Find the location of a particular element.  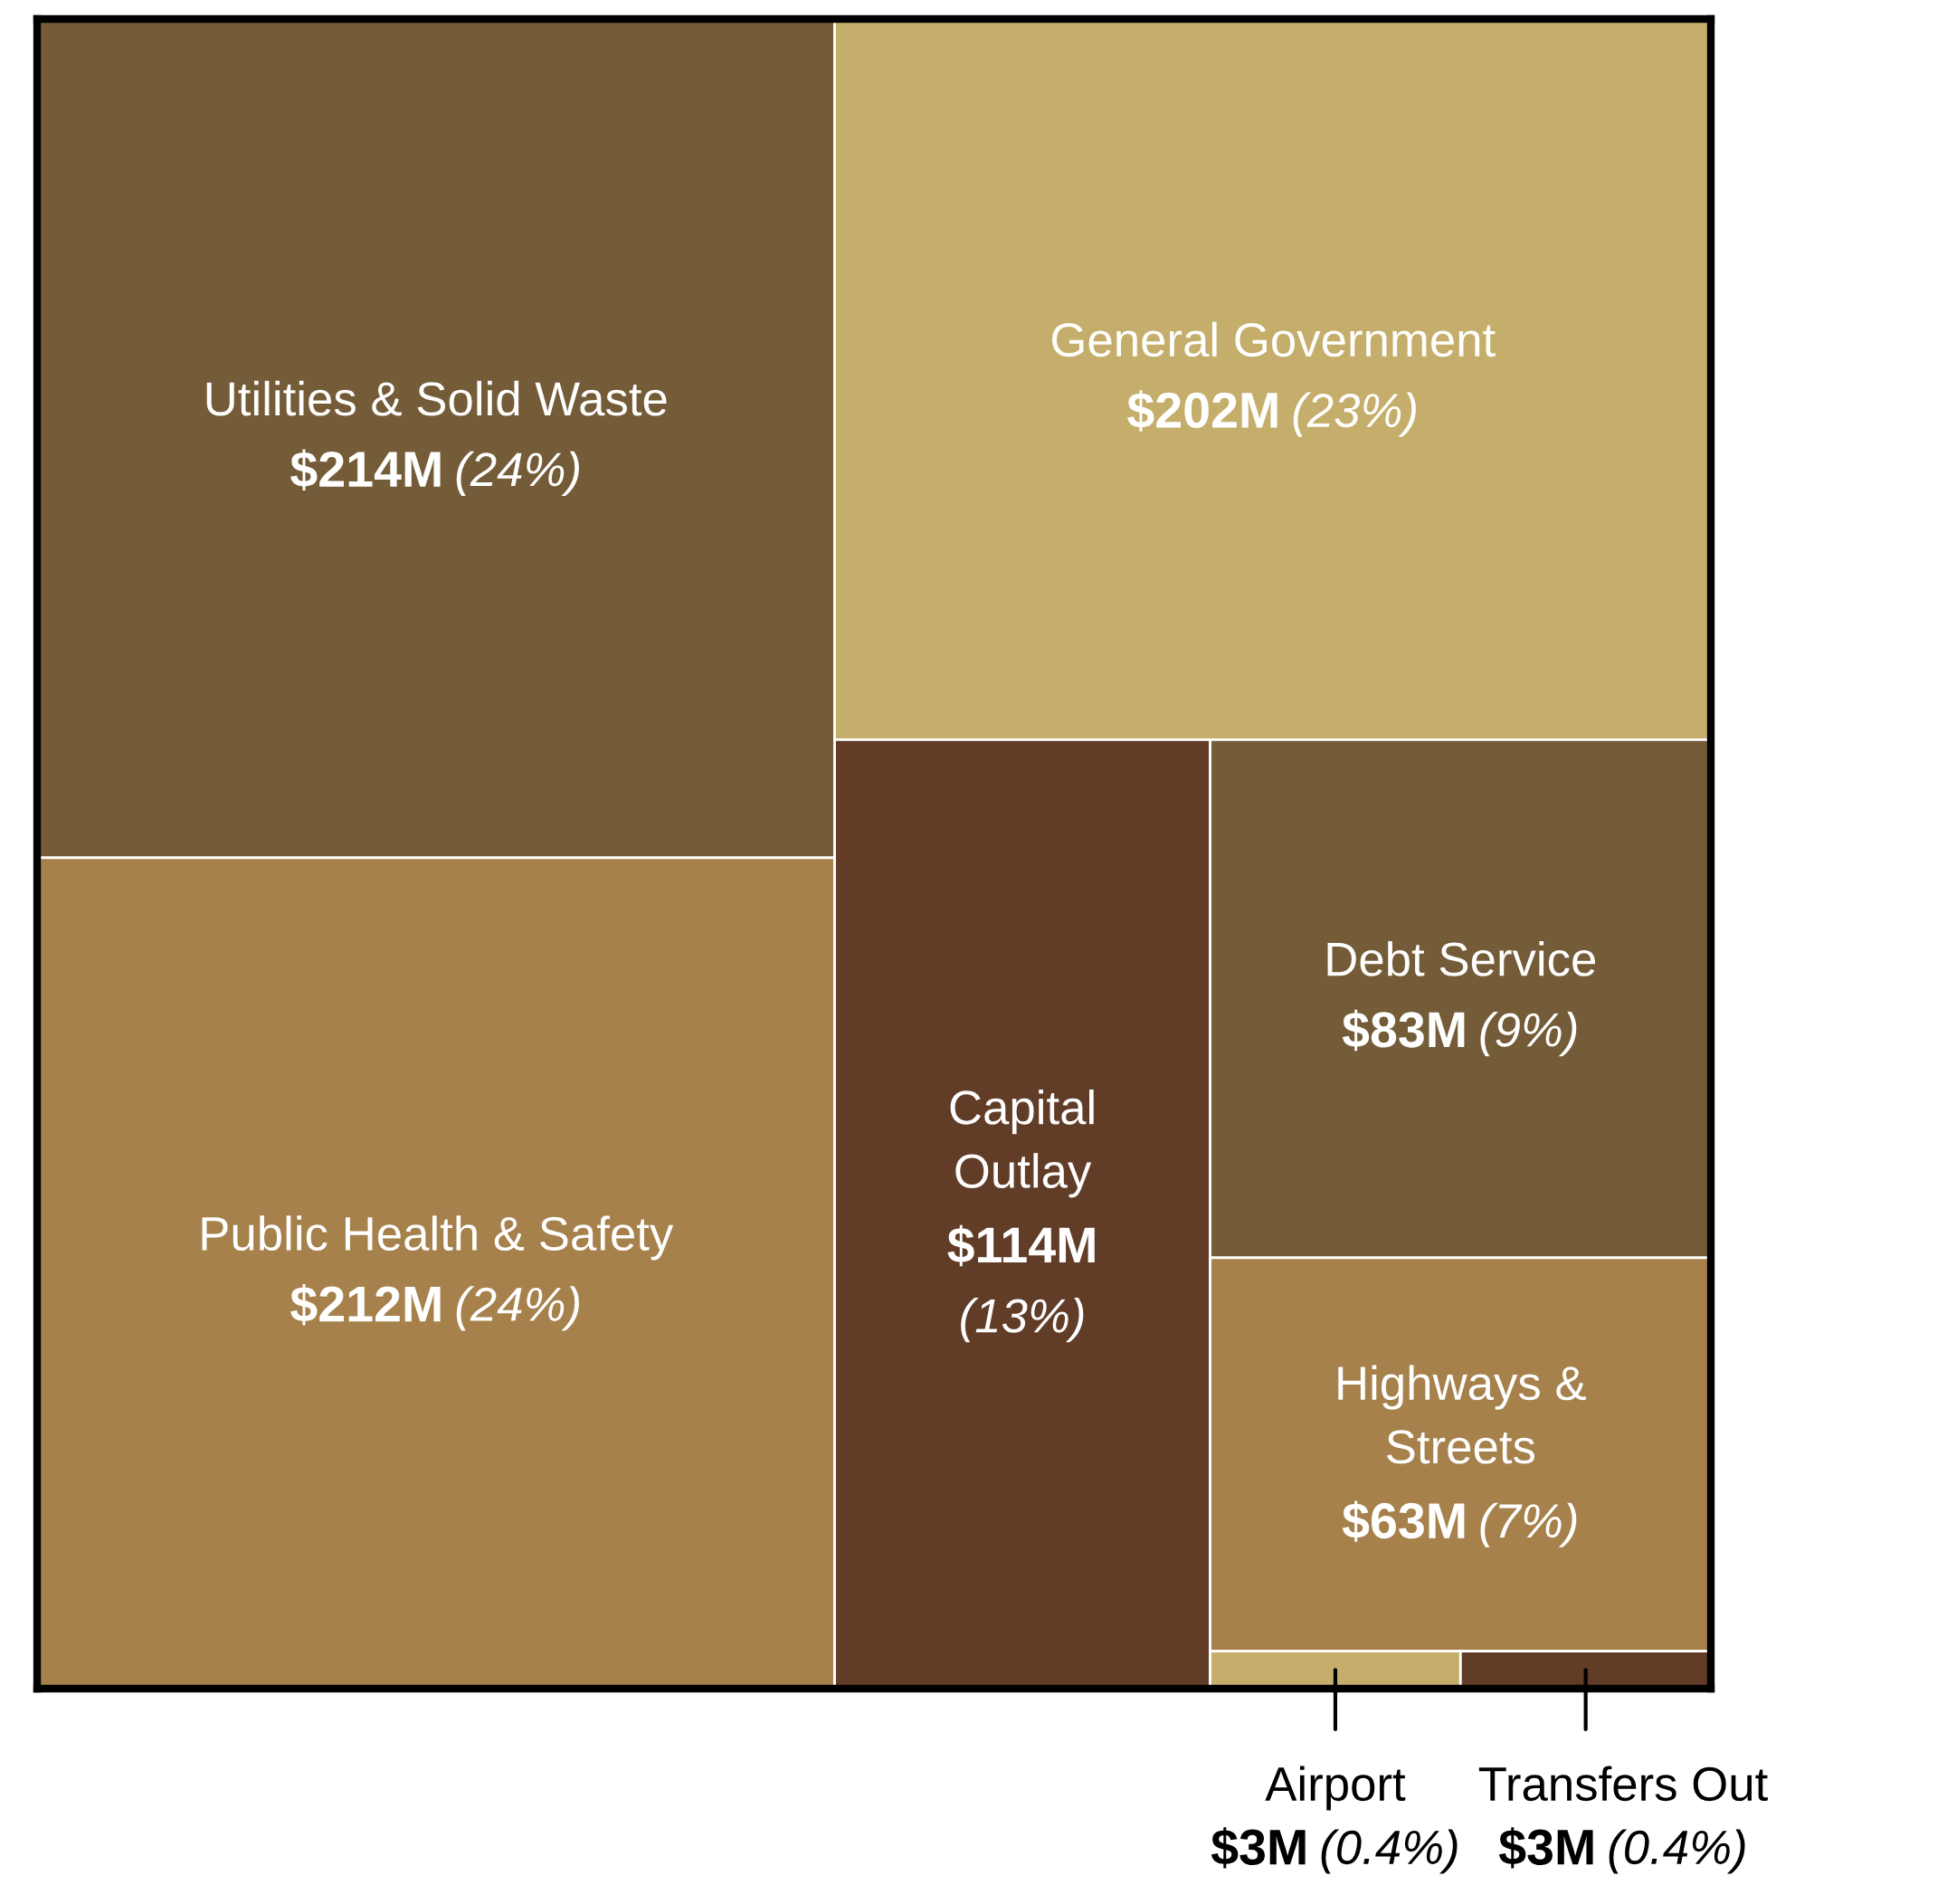

data-label: (13%) is located at coordinates (1022, 1320).